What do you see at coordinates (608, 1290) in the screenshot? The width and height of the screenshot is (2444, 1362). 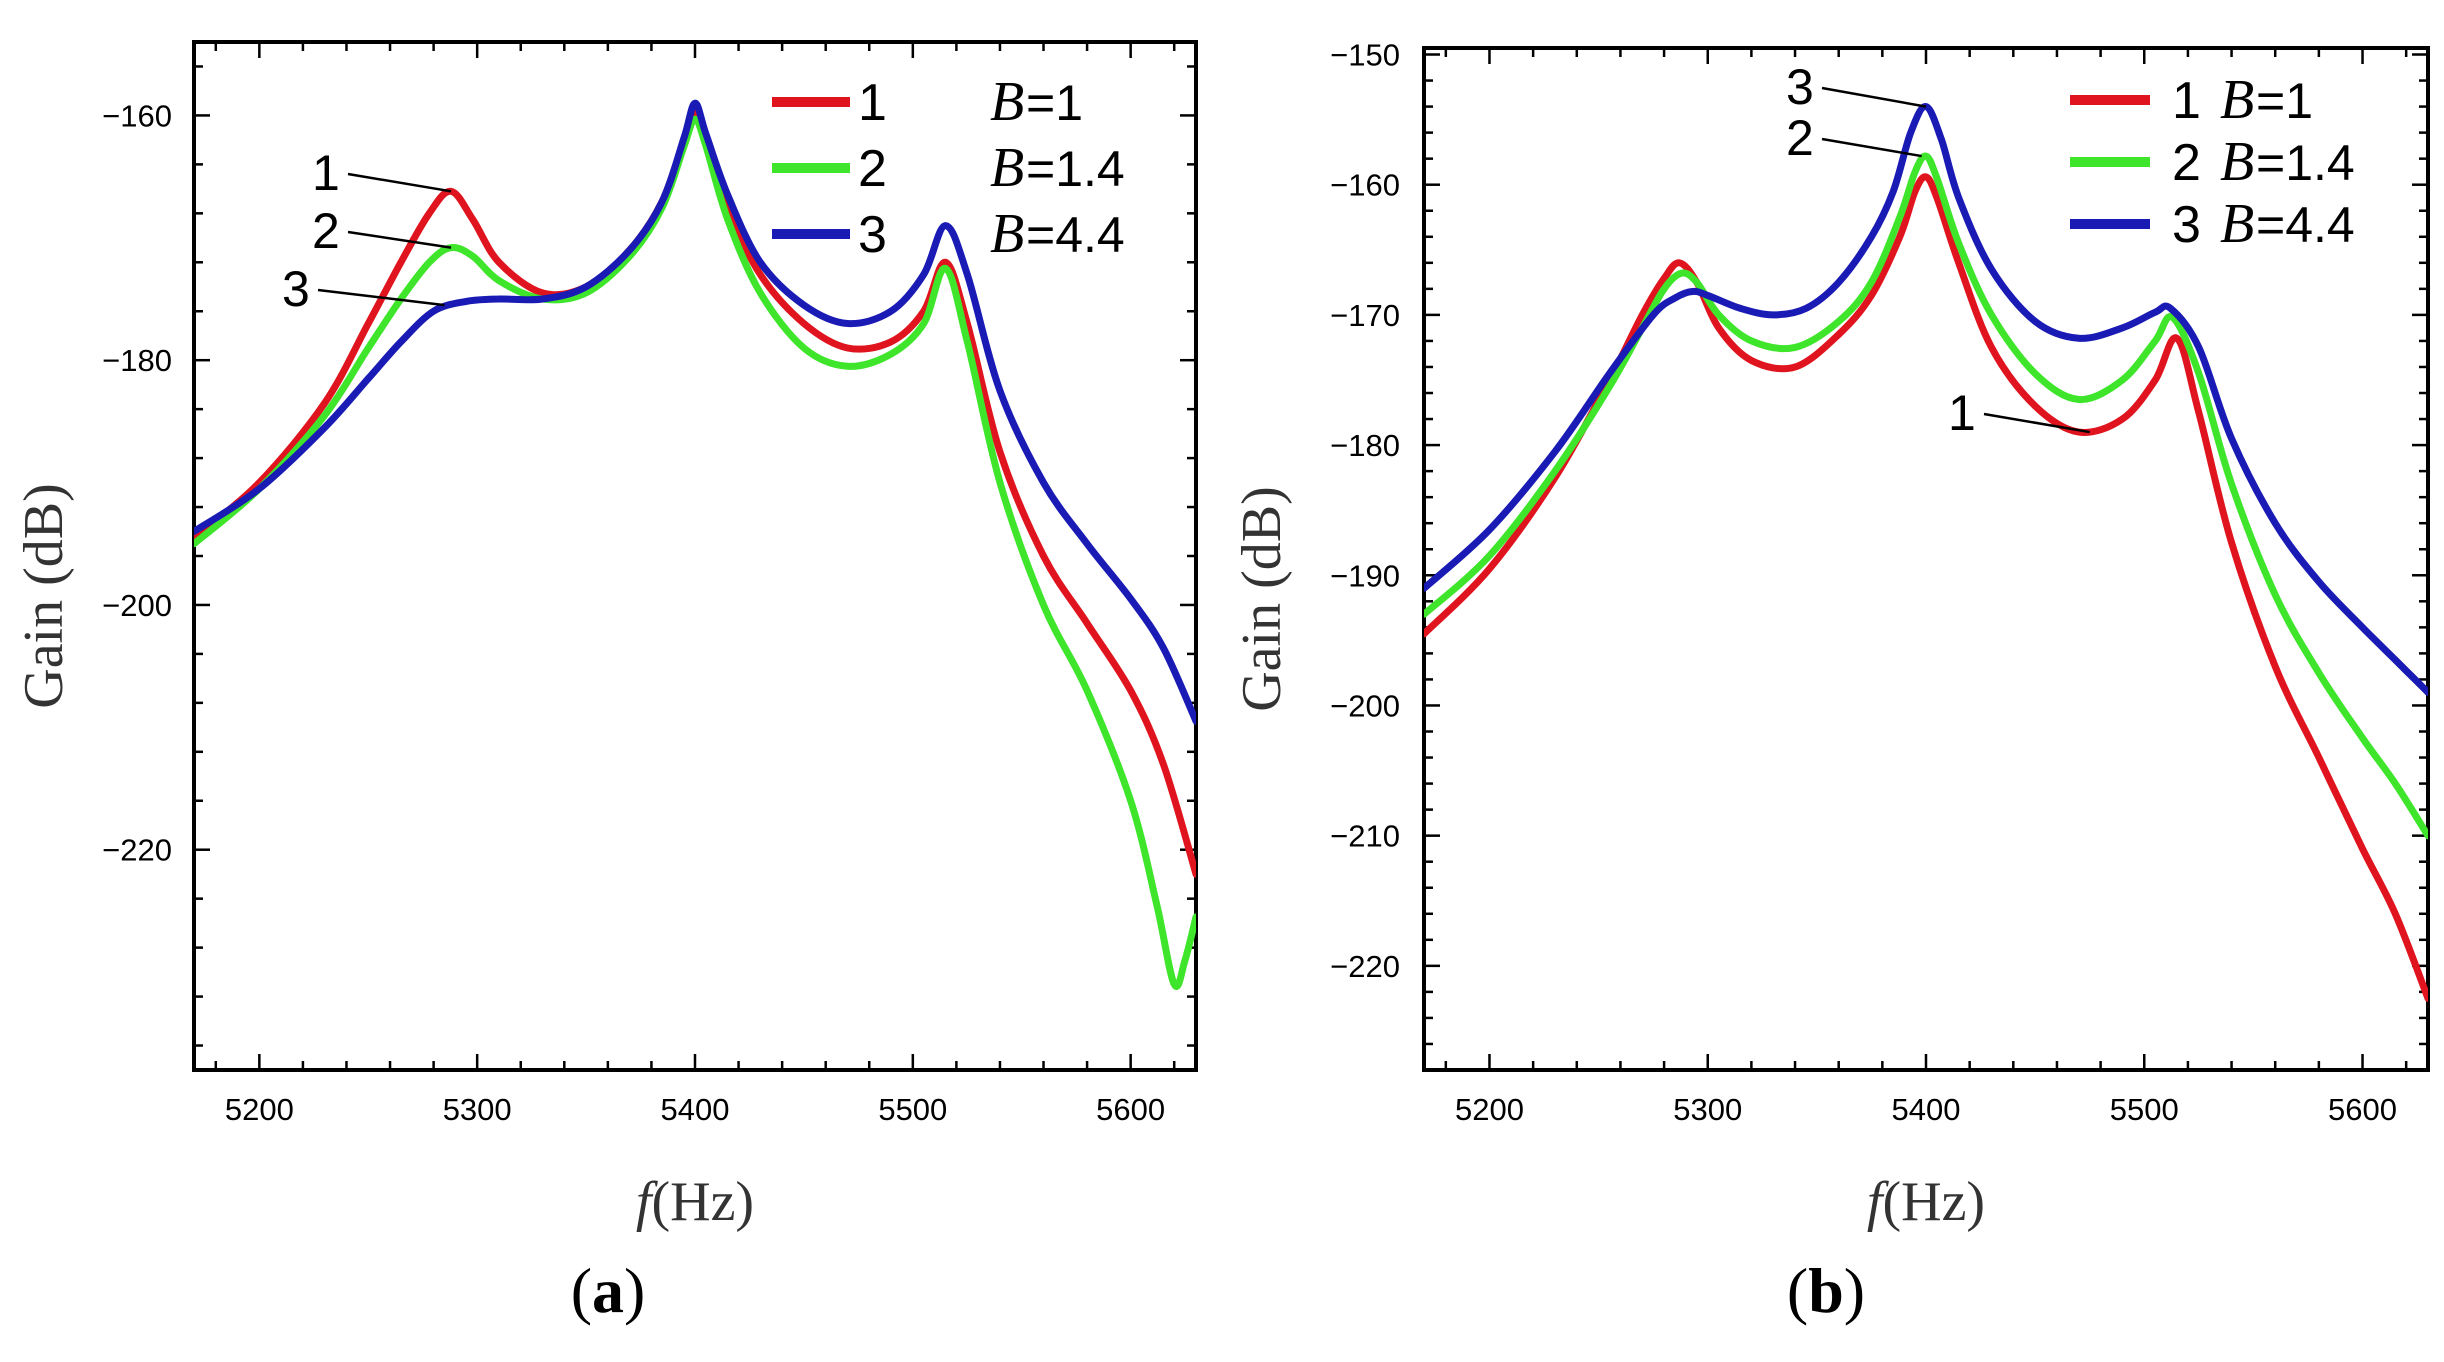 I see `panel-label: (a)` at bounding box center [608, 1290].